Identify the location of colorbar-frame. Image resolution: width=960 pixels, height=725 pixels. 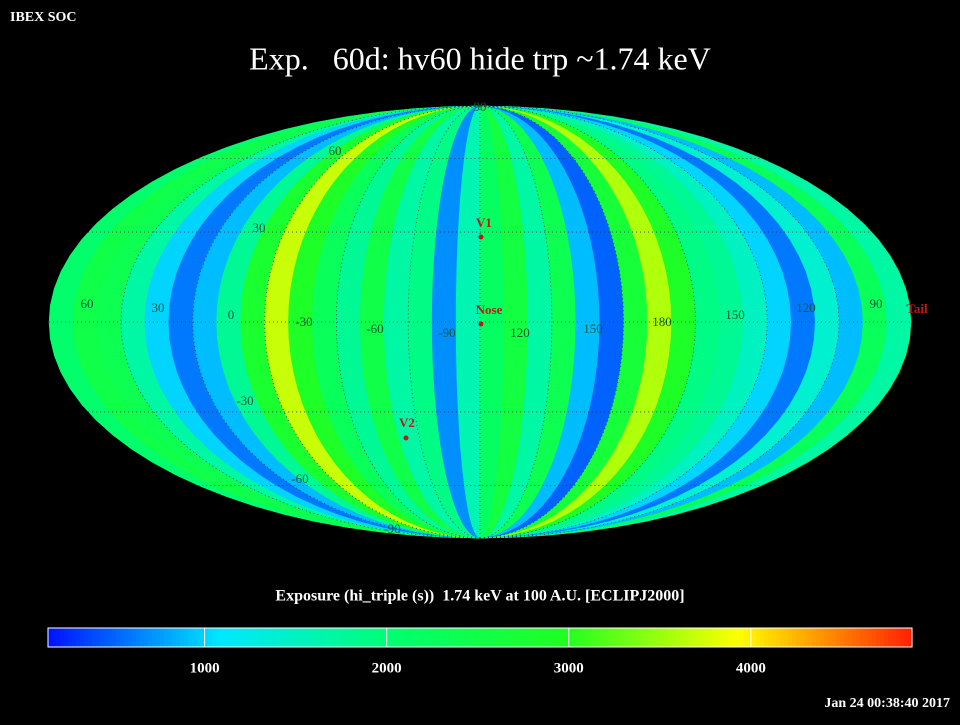
(480, 637).